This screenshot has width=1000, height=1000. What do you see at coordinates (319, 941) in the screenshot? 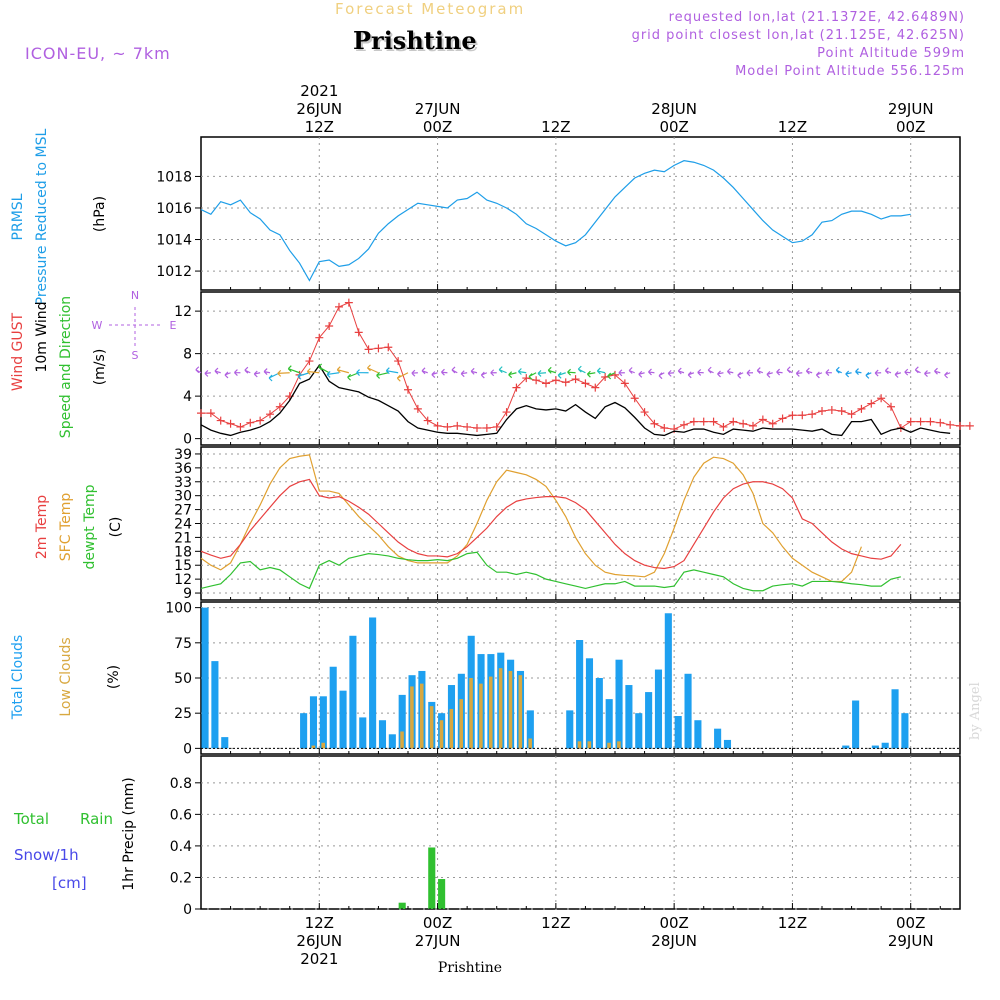
I see `bottom-time-label: 26JUN` at bounding box center [319, 941].